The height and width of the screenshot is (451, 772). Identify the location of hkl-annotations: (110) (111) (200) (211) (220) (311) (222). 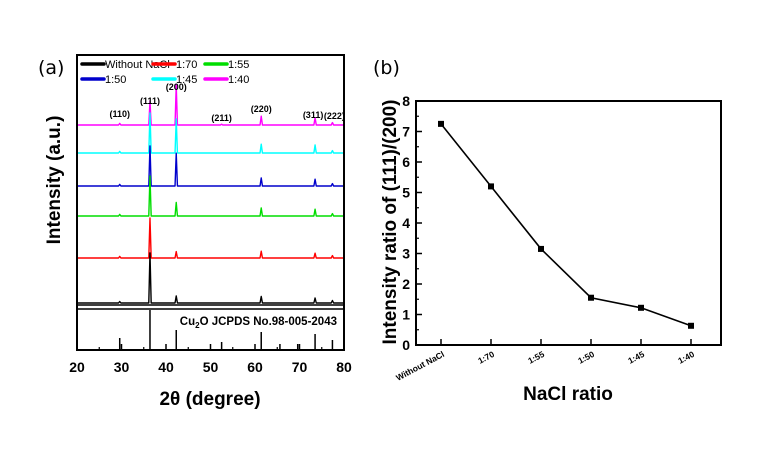
(226, 102).